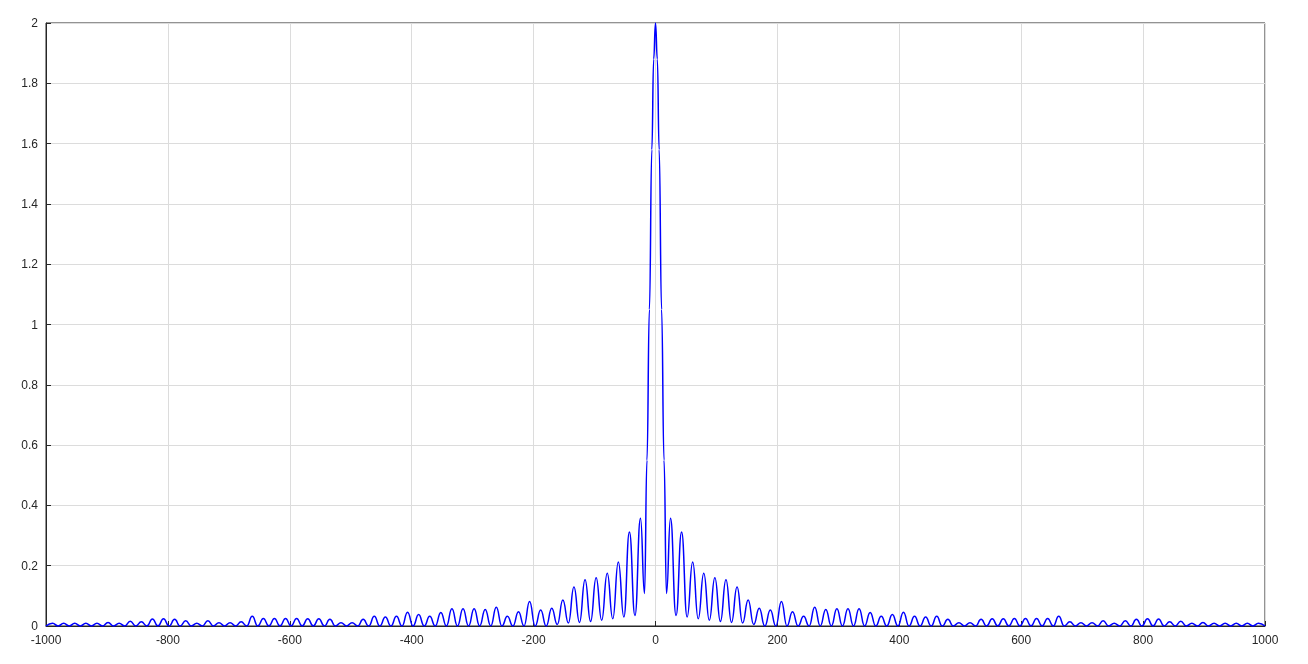  What do you see at coordinates (35, 324) in the screenshot?
I see `y-tick-label: 1` at bounding box center [35, 324].